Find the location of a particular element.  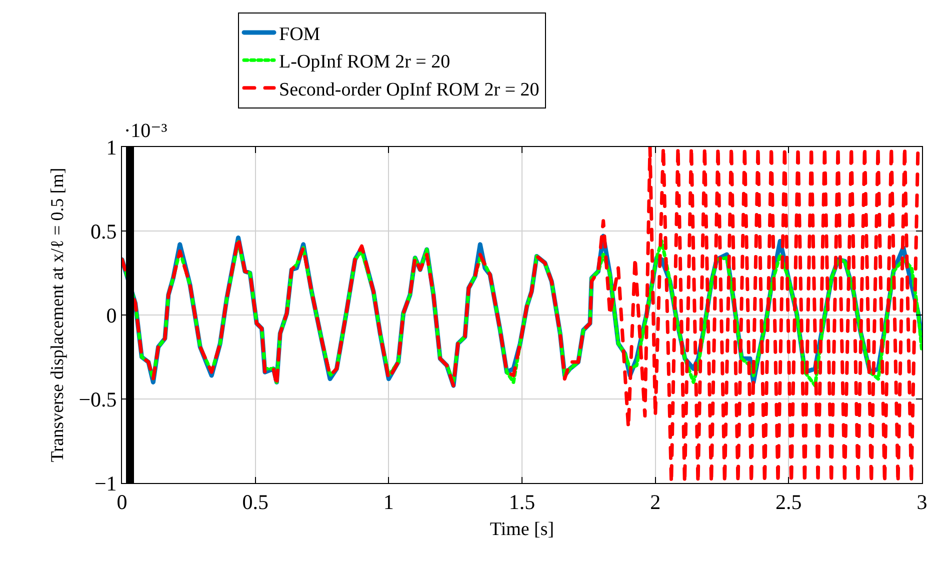

x-tick-label: 3 is located at coordinates (922, 502).